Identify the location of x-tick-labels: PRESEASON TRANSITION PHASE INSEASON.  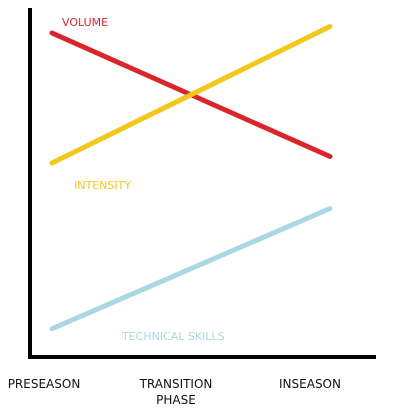
(174, 392).